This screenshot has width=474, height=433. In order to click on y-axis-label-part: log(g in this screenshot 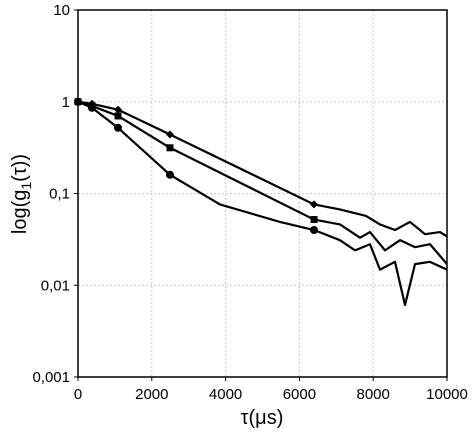, I will do `click(20, 212)`.